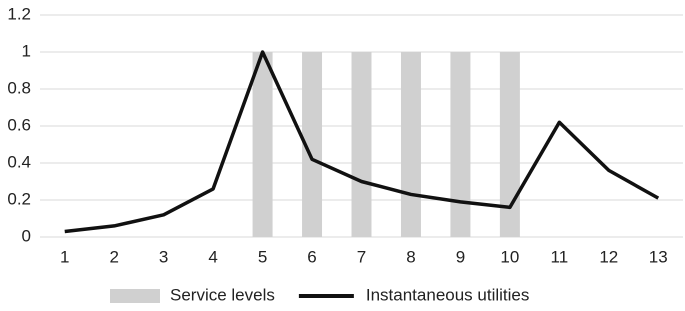 The height and width of the screenshot is (311, 685). Describe the element at coordinates (460, 256) in the screenshot. I see `x-tick-label: 9` at that location.